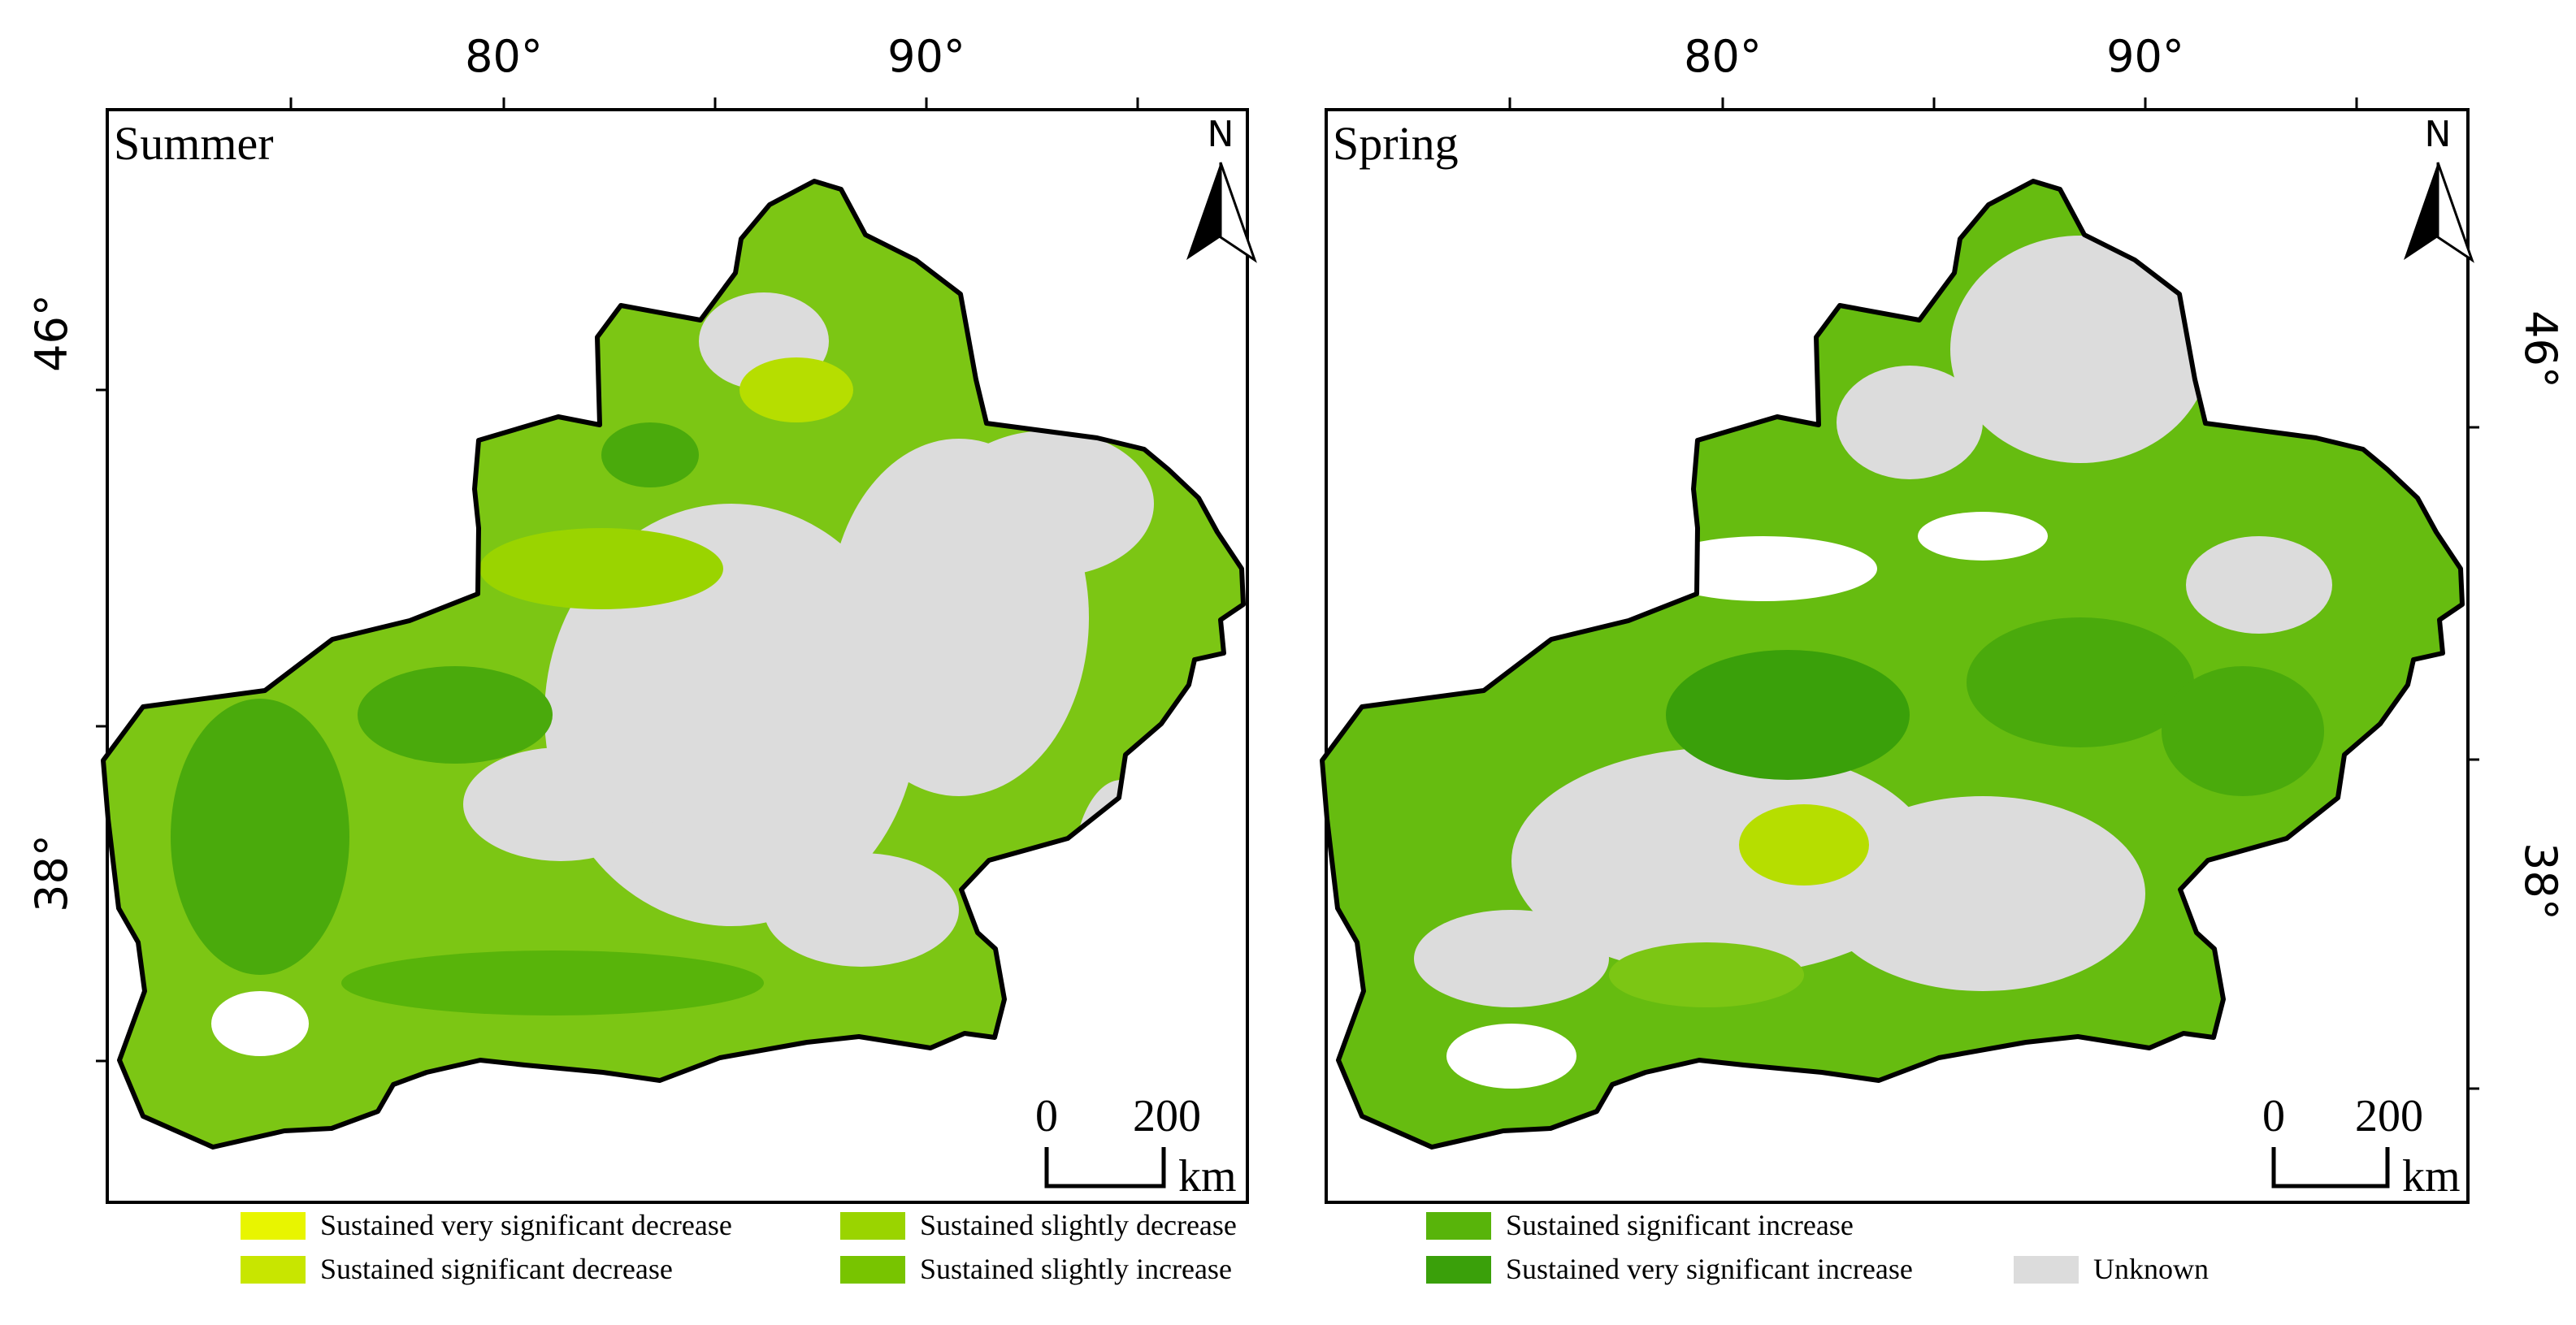 This screenshot has height=1325, width=2576. I want to click on legend-item: Sustained significant increase, so click(1640, 1225).